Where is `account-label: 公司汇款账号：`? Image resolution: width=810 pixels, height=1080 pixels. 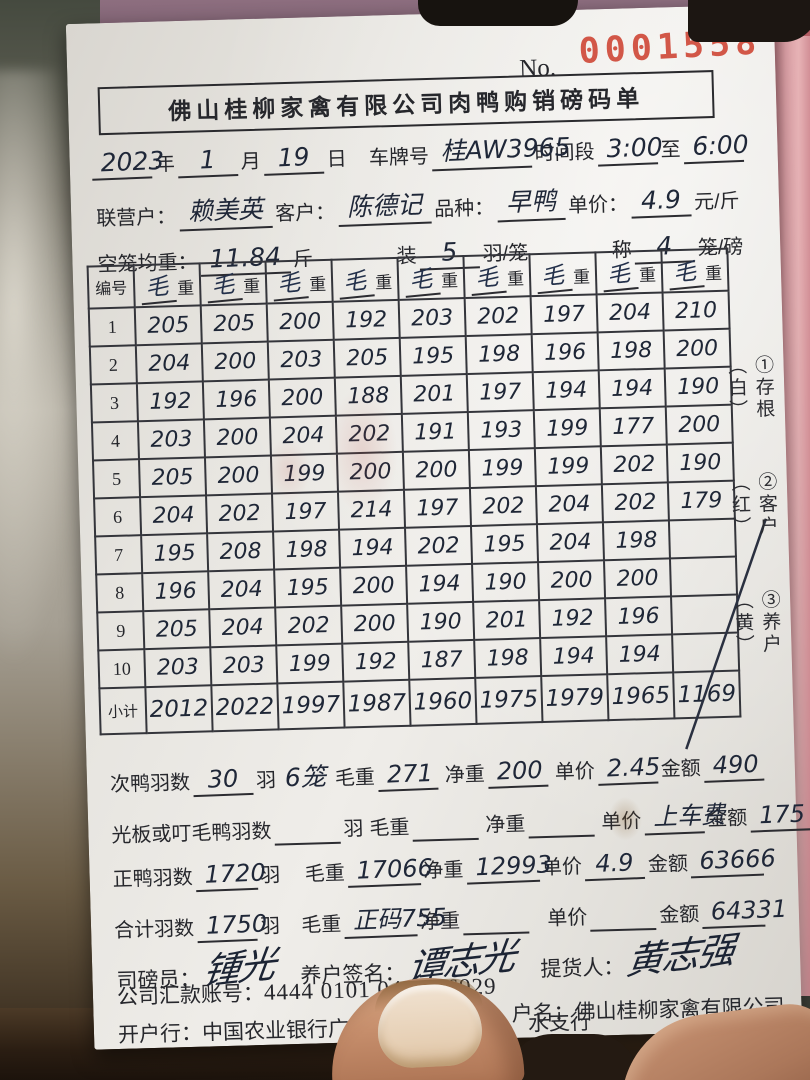 account-label: 公司汇款账号： is located at coordinates (190, 995).